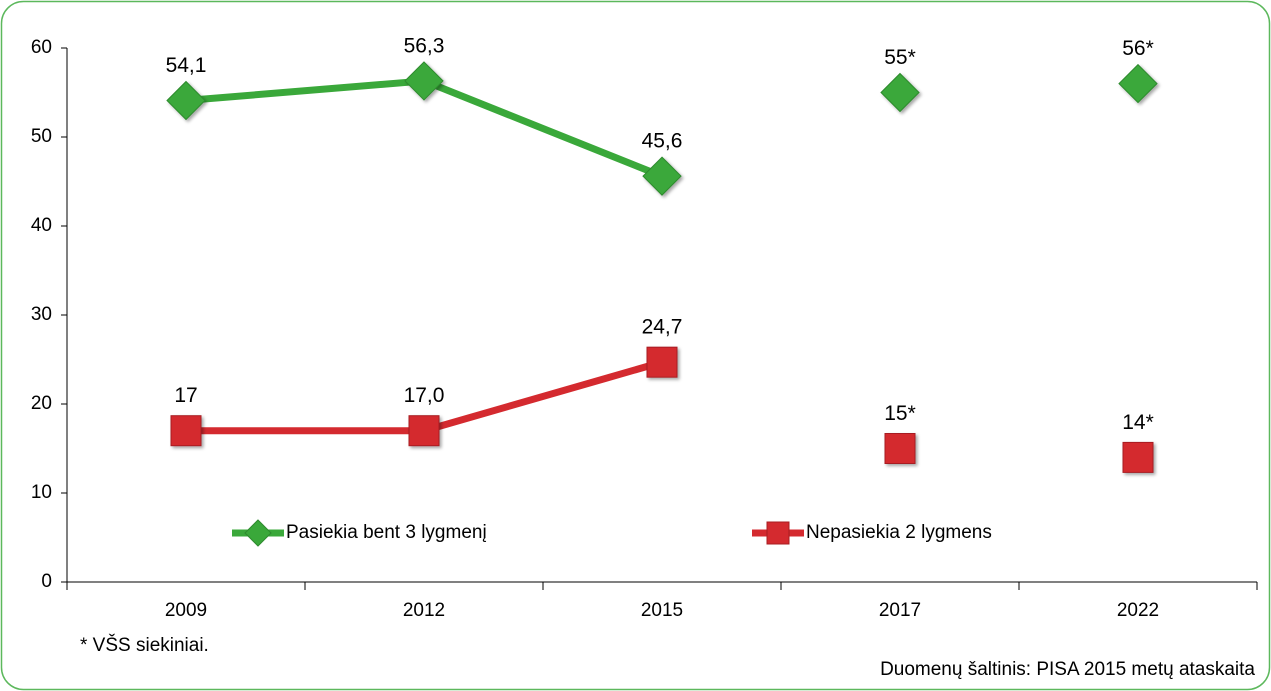 Image resolution: width=1271 pixels, height=691 pixels. Describe the element at coordinates (662, 141) in the screenshot. I see `value-label: 45,6` at that location.